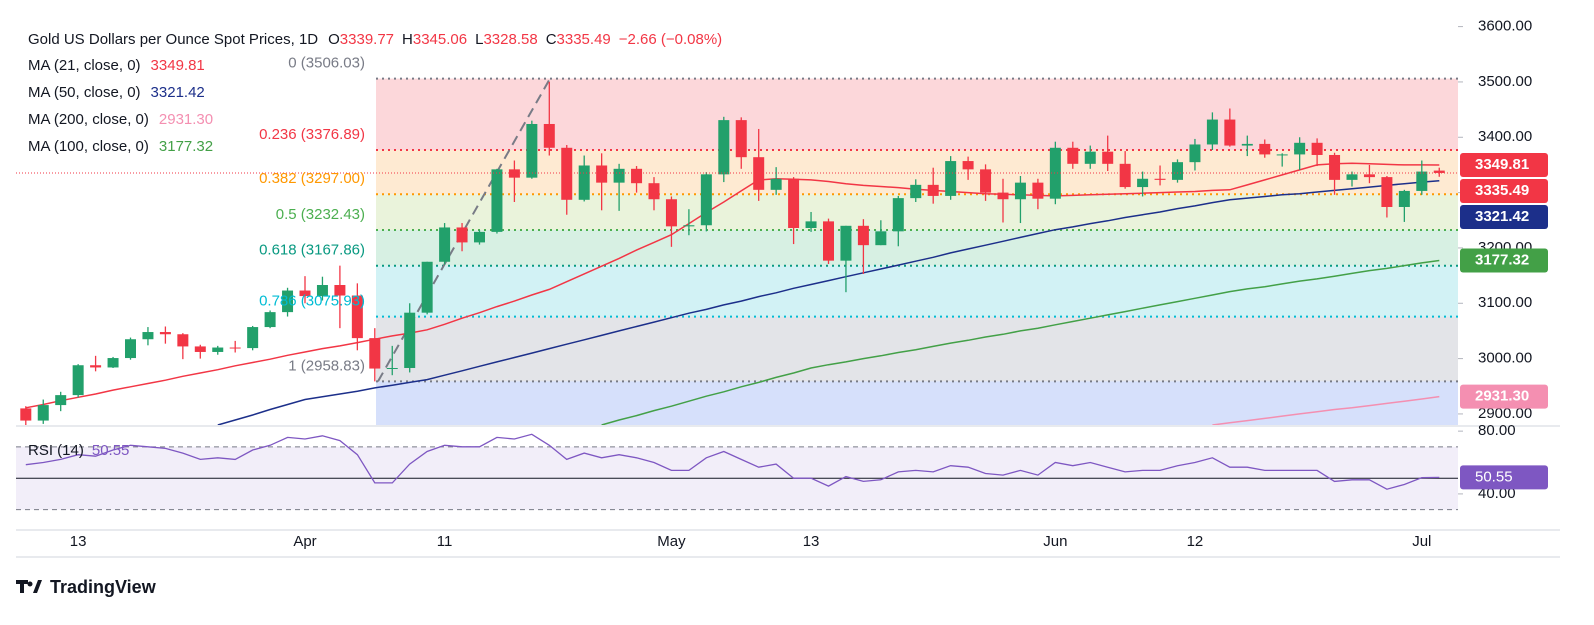  I want to click on price-badge-label: 3321.42, so click(1502, 216).